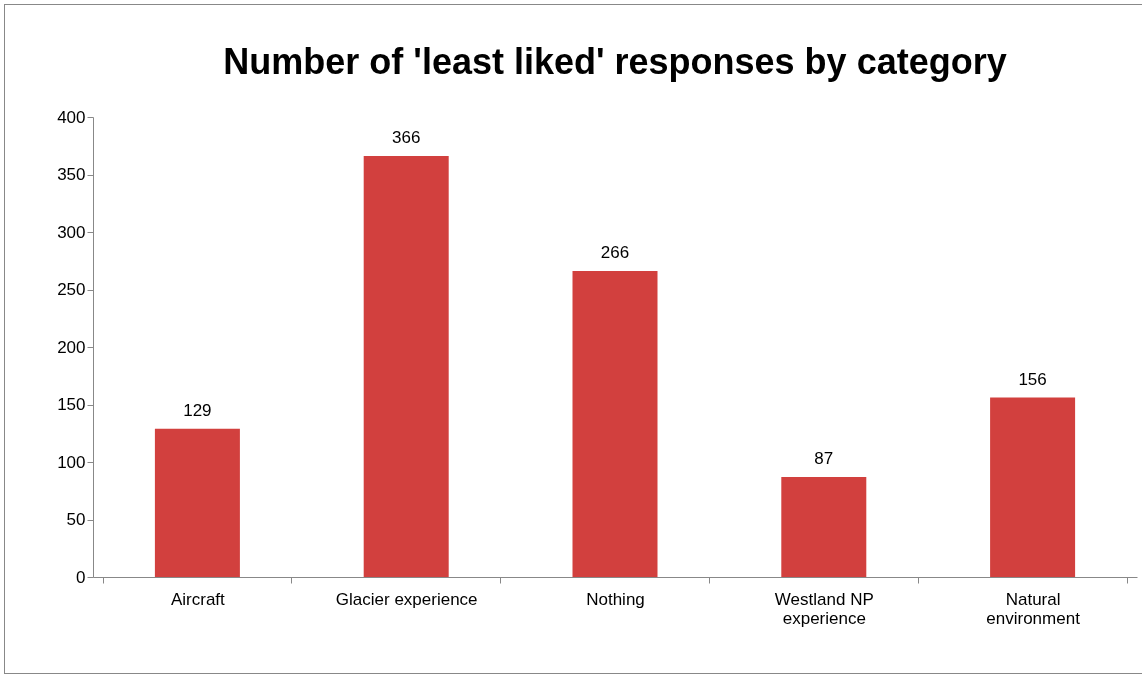 The width and height of the screenshot is (1148, 680). Describe the element at coordinates (71, 404) in the screenshot. I see `y-tick-label: 150` at that location.